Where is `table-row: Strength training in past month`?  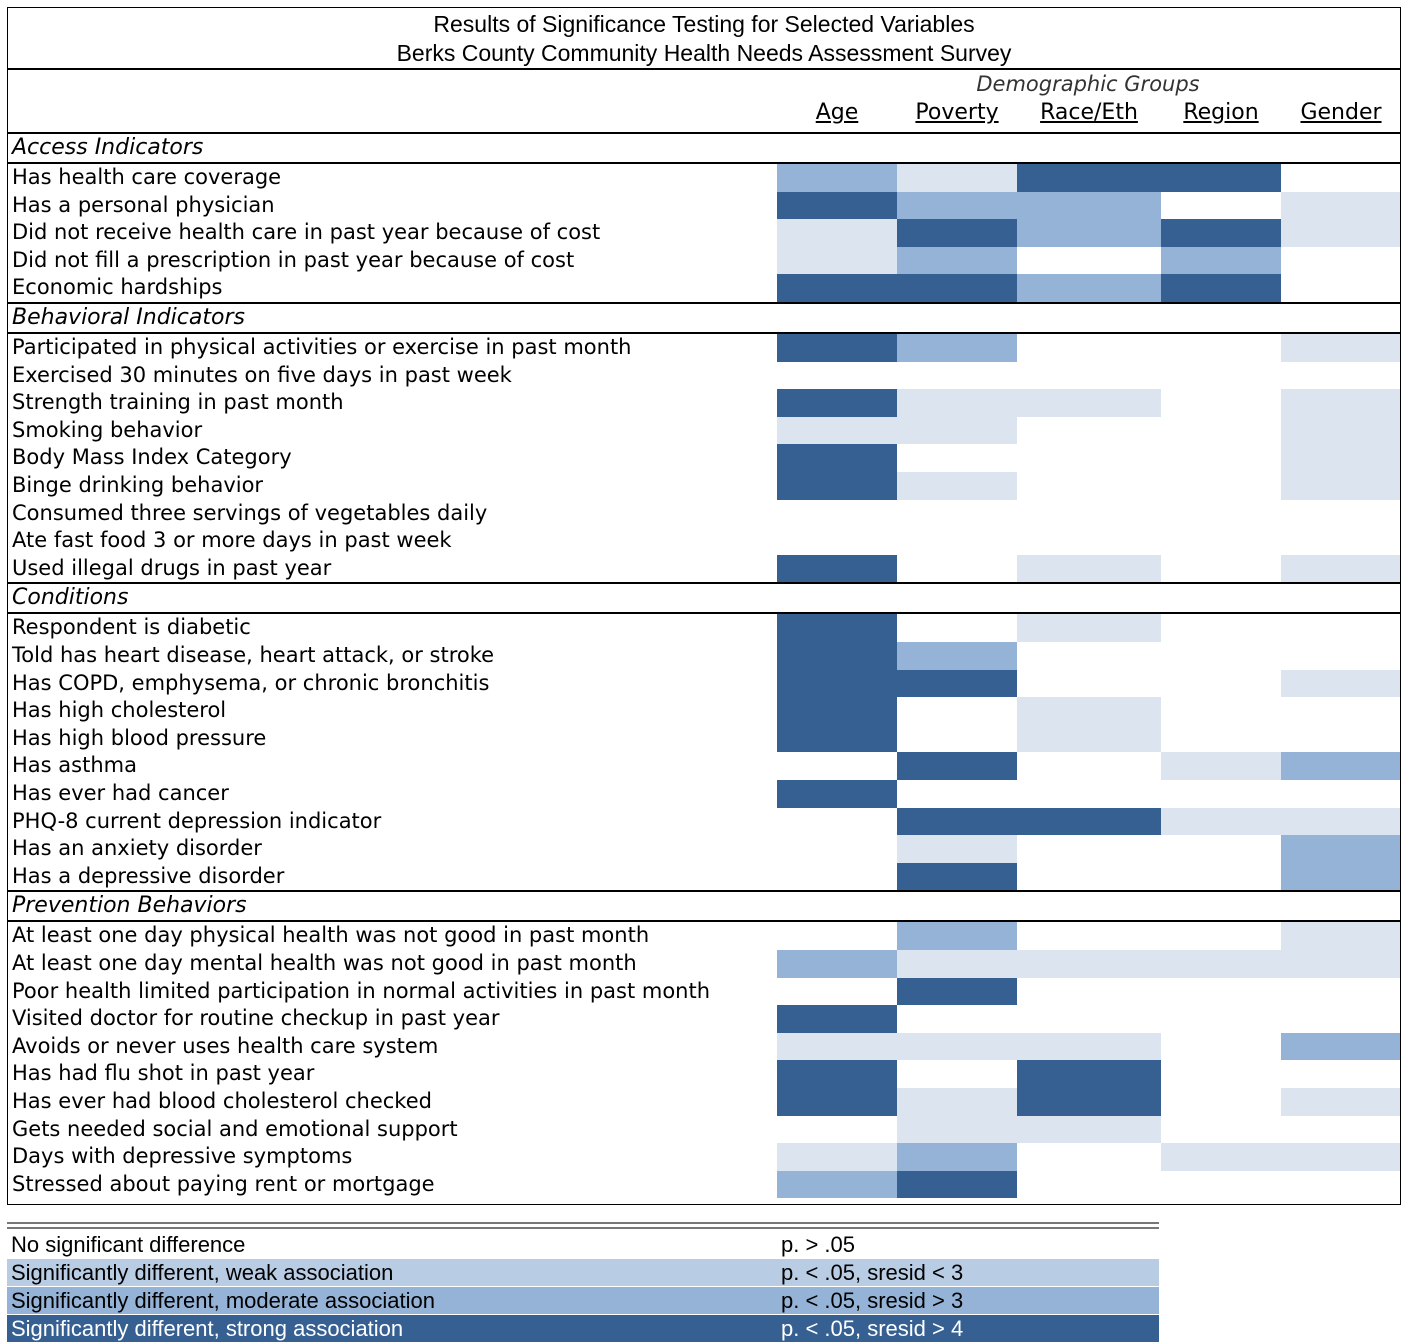
table-row: Strength training in past month is located at coordinates (704, 403).